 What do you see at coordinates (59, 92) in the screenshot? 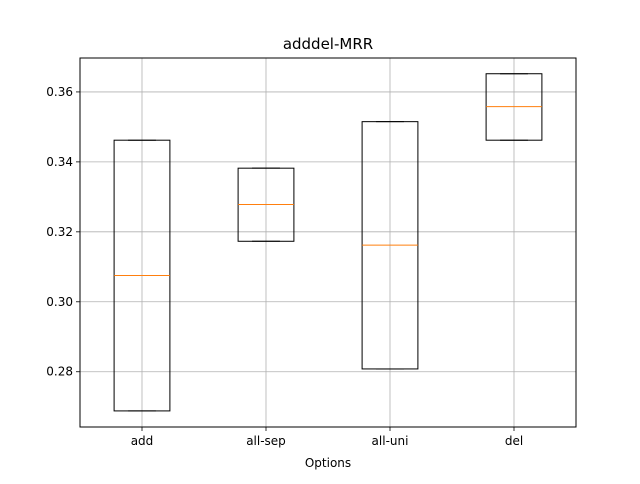
I see `y-tick-label: 0.36` at bounding box center [59, 92].